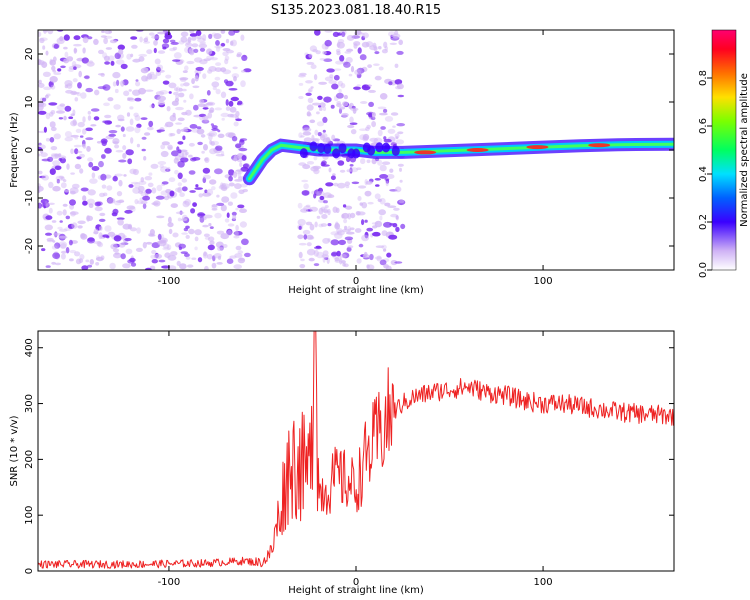 The image size is (750, 600). Describe the element at coordinates (458, 161) in the screenshot. I see `signal-track` at that location.